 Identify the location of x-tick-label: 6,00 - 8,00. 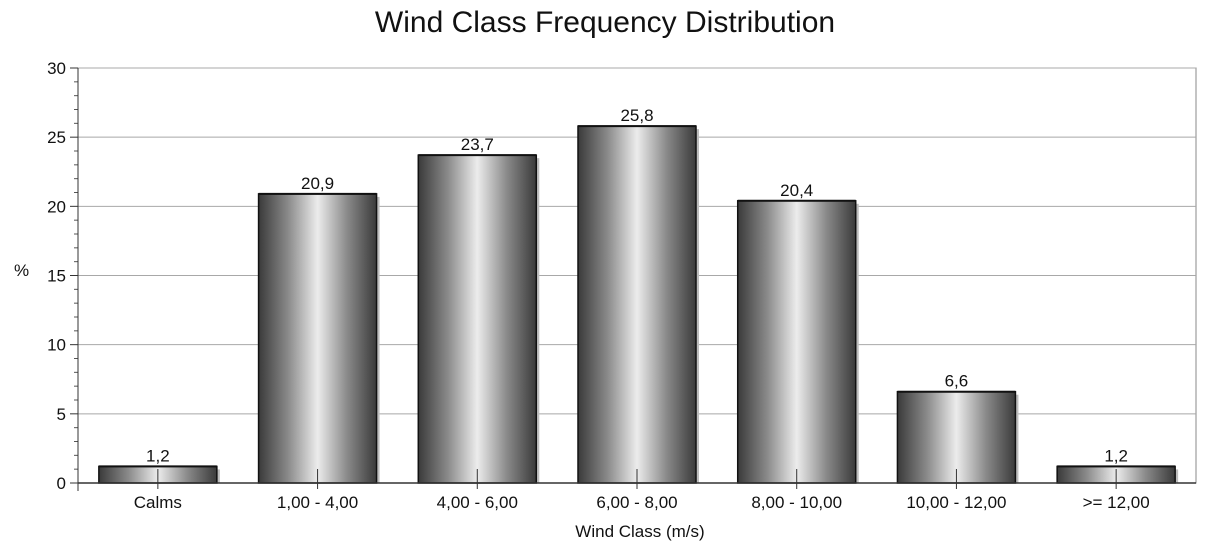
(636, 502).